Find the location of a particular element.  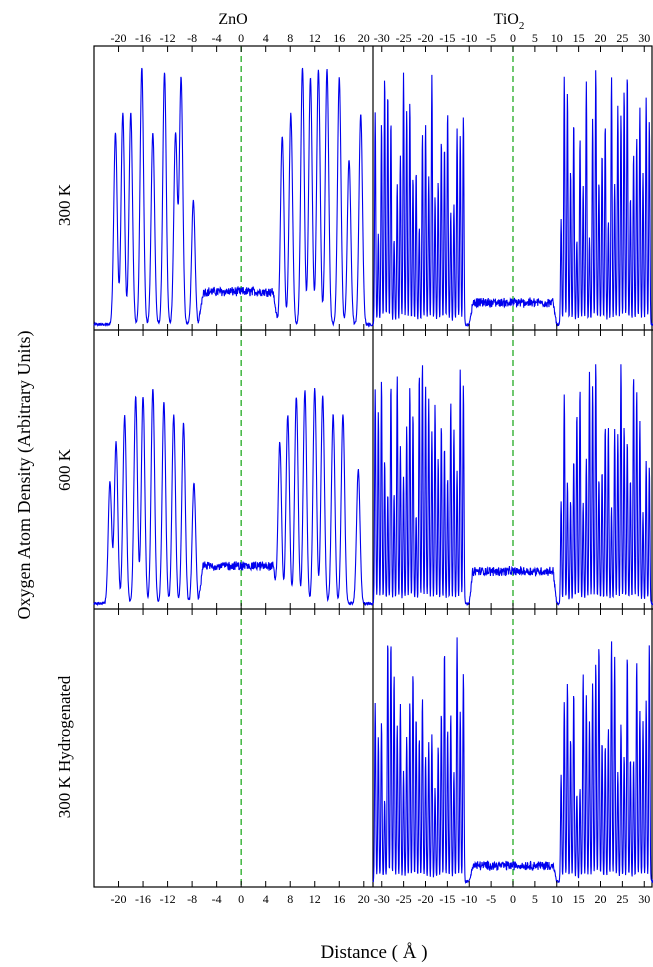

bottom-tick-label: -25 is located at coordinates (404, 899).